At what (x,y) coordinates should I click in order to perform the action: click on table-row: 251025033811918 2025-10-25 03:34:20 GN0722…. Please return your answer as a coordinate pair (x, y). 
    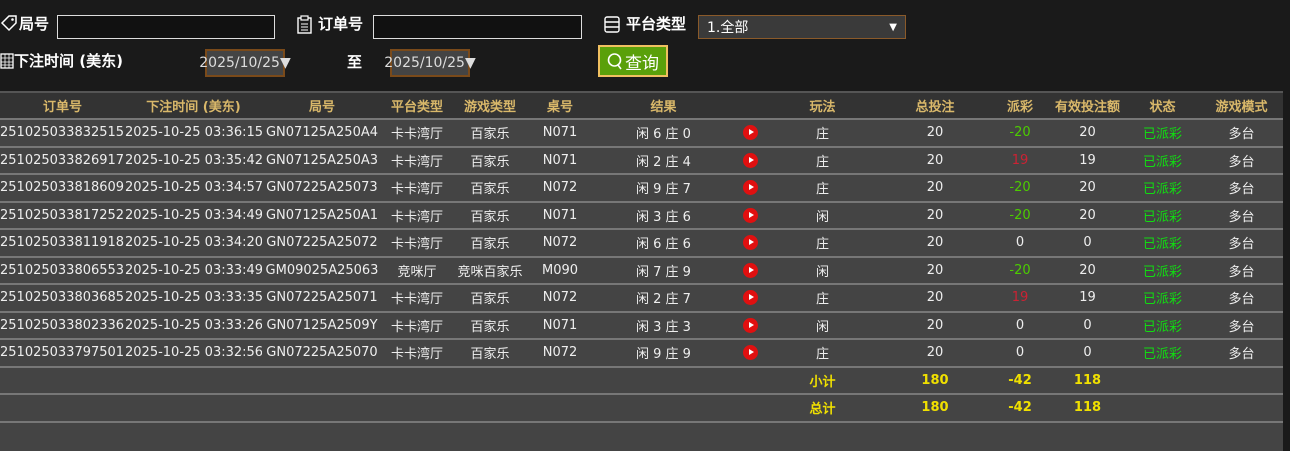
    Looking at the image, I should click on (641, 243).